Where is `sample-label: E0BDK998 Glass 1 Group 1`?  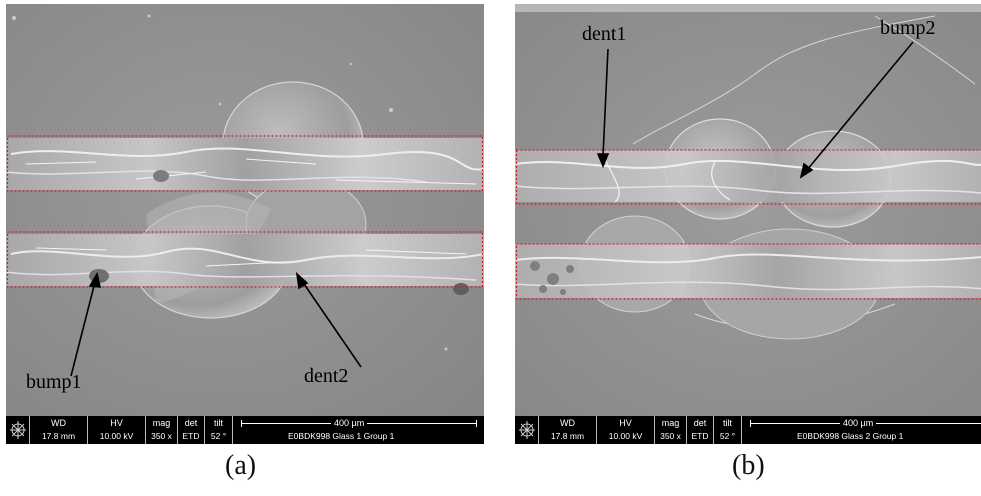
sample-label: E0BDK998 Glass 1 Group 1 is located at coordinates (341, 436).